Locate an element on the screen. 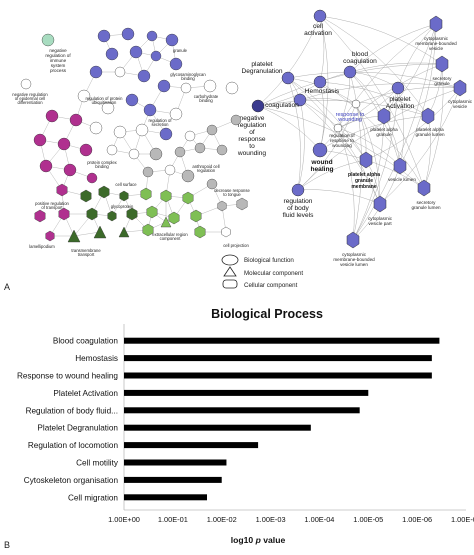 The width and height of the screenshot is (474, 555). membrane-bounded-vesicle-lumen-node is located at coordinates (353, 240).